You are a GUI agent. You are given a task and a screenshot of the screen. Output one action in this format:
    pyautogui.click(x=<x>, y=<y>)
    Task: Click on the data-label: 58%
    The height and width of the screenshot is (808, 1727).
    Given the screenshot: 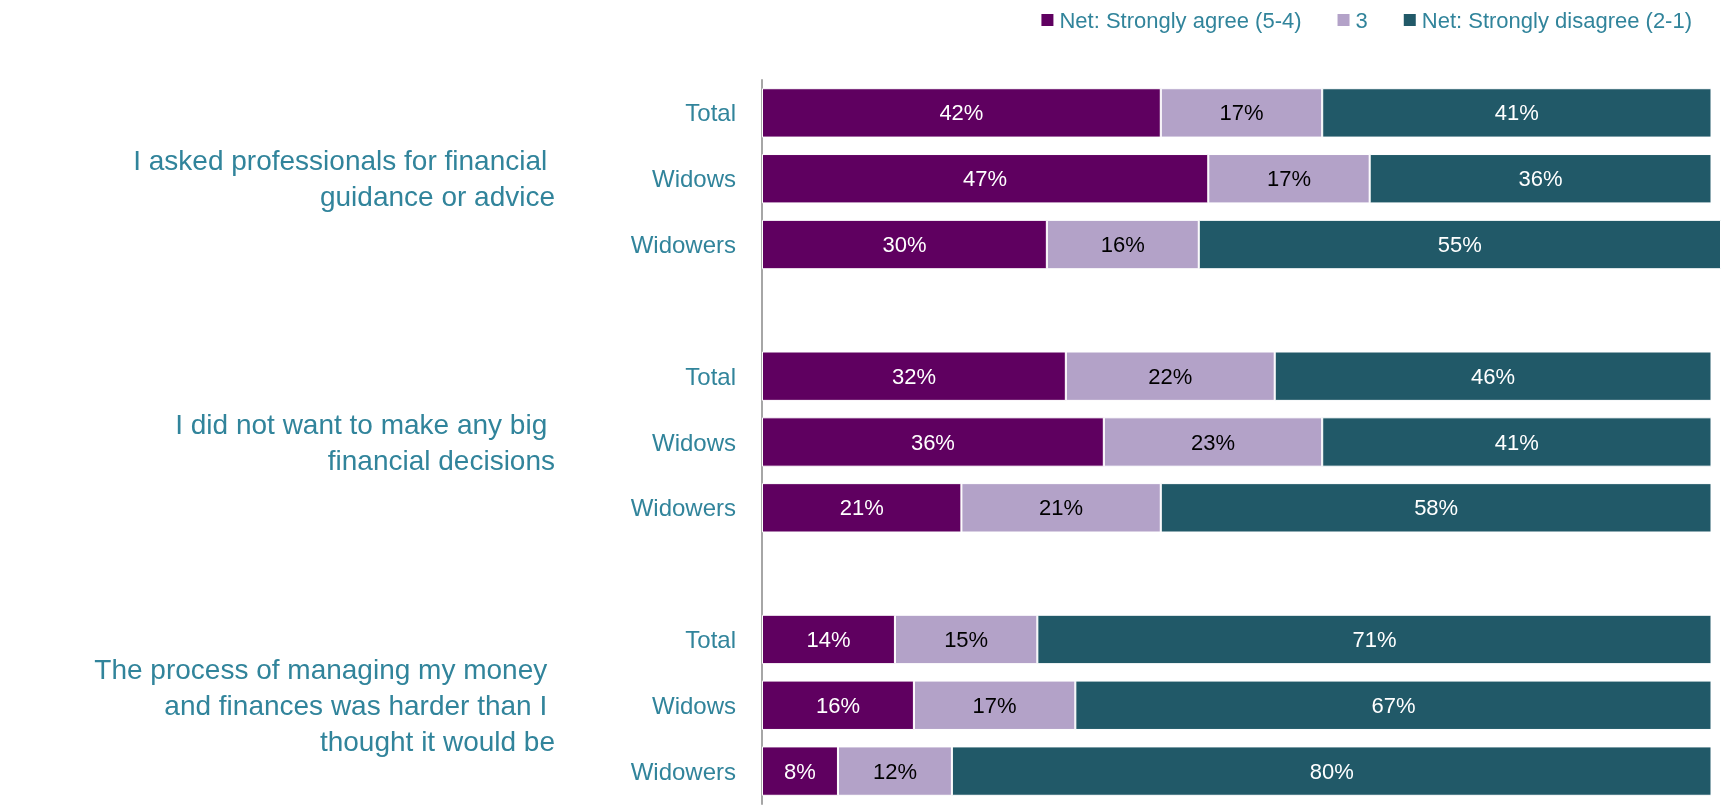 What is the action you would take?
    pyautogui.click(x=1436, y=508)
    